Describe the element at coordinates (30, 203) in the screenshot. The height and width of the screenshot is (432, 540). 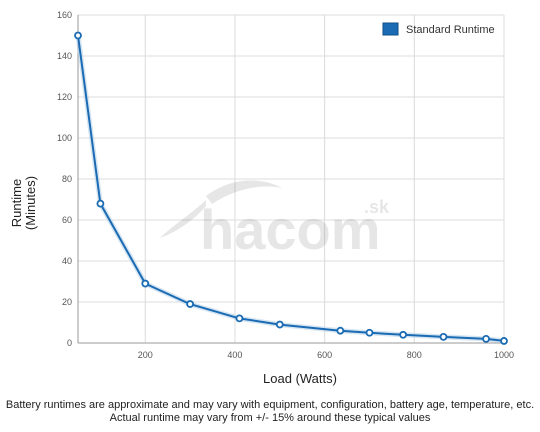
I see `y-axis-title-line: (Minutes)` at that location.